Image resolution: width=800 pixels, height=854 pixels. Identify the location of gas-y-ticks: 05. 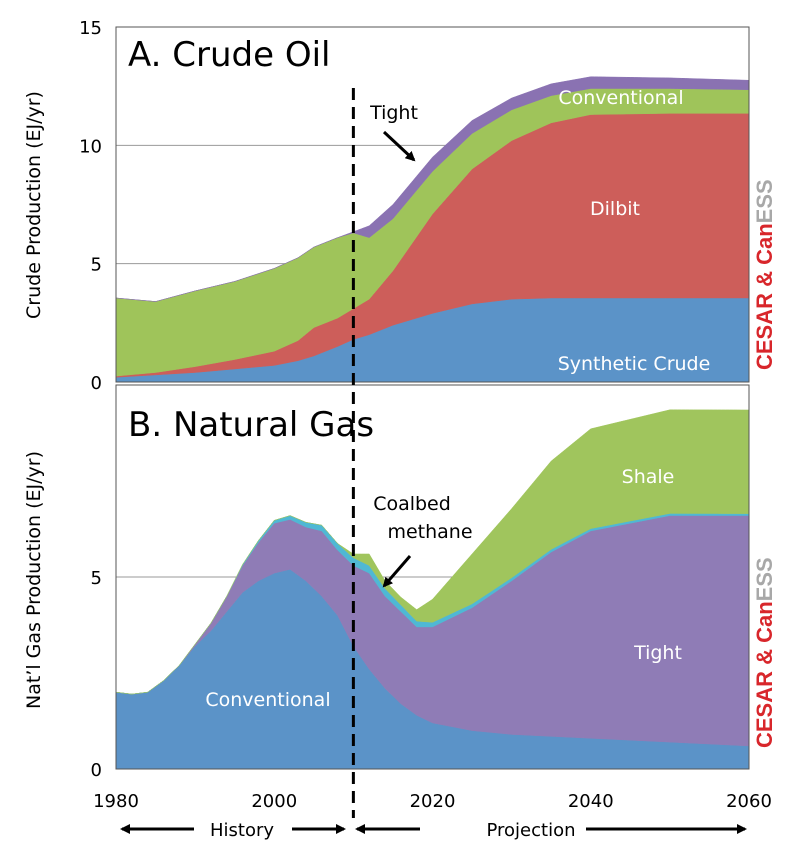
(96, 674).